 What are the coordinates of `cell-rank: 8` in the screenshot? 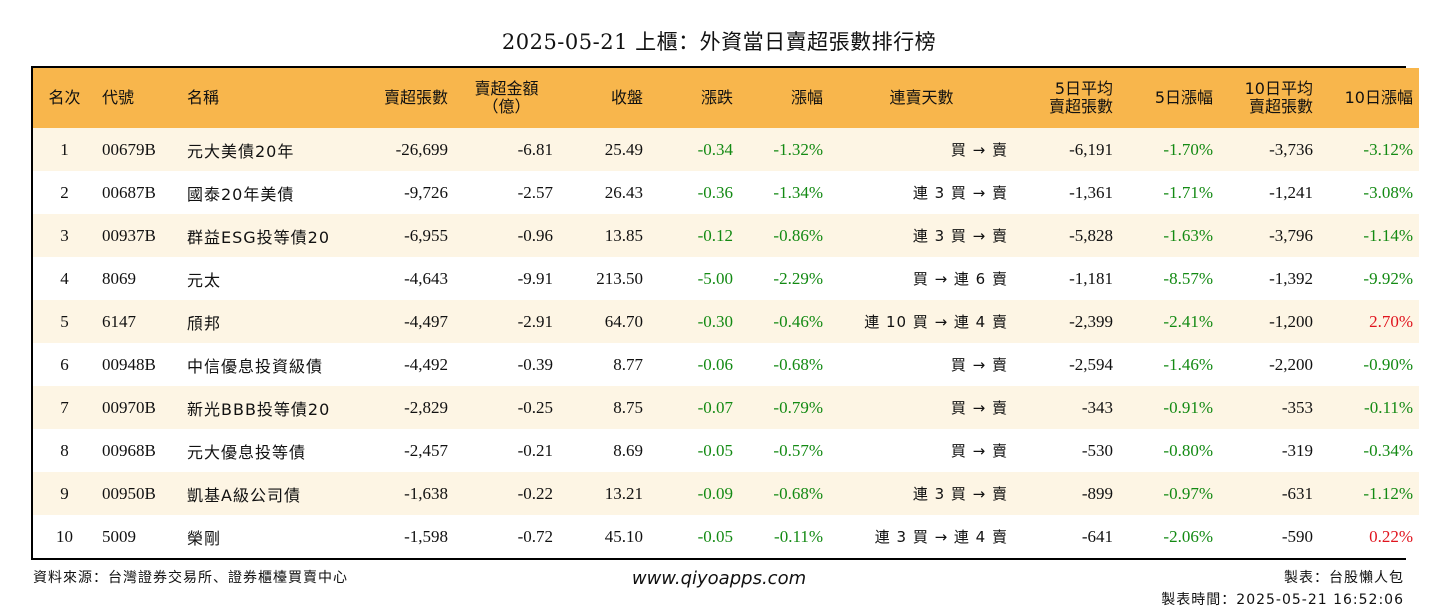 It's located at (64, 450).